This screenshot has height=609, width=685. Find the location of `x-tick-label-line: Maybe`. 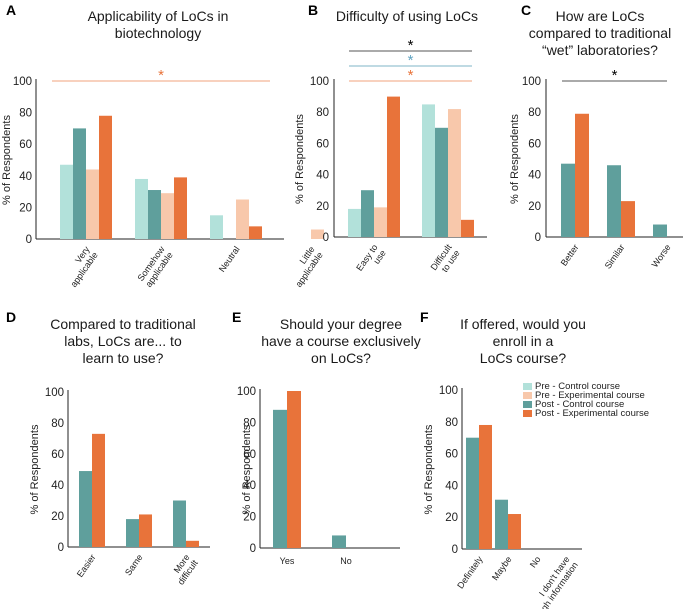

x-tick-label-line: Maybe is located at coordinates (502, 568).